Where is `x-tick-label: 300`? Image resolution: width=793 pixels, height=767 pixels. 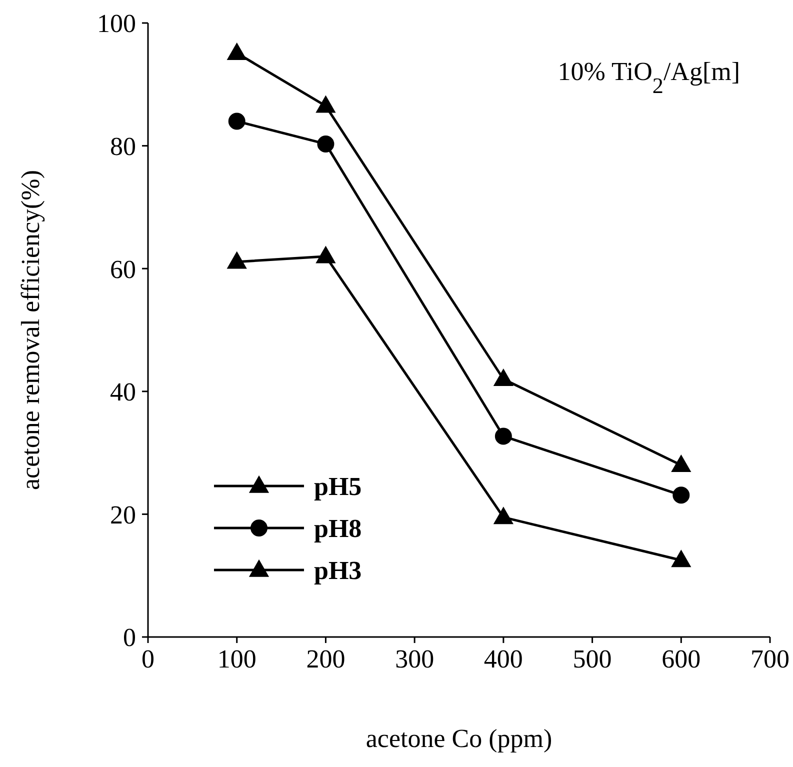 x-tick-label: 300 is located at coordinates (414, 659).